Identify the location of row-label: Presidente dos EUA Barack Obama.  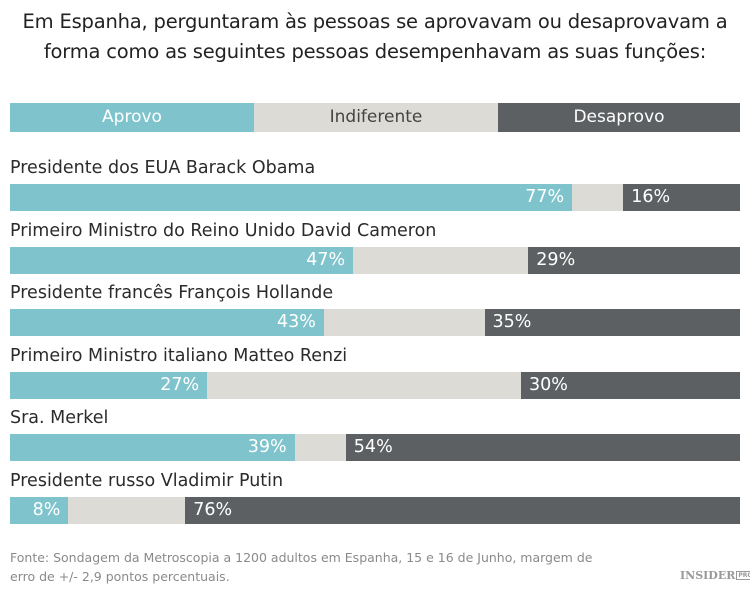
(163, 168).